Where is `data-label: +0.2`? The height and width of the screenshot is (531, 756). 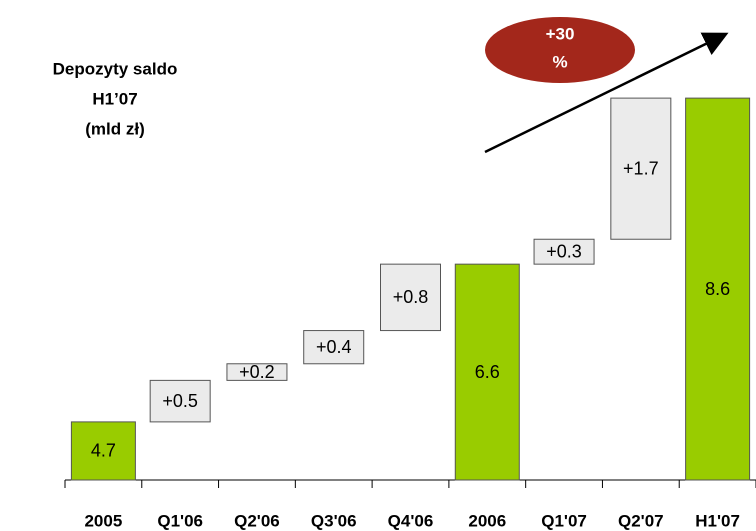 data-label: +0.2 is located at coordinates (257, 372).